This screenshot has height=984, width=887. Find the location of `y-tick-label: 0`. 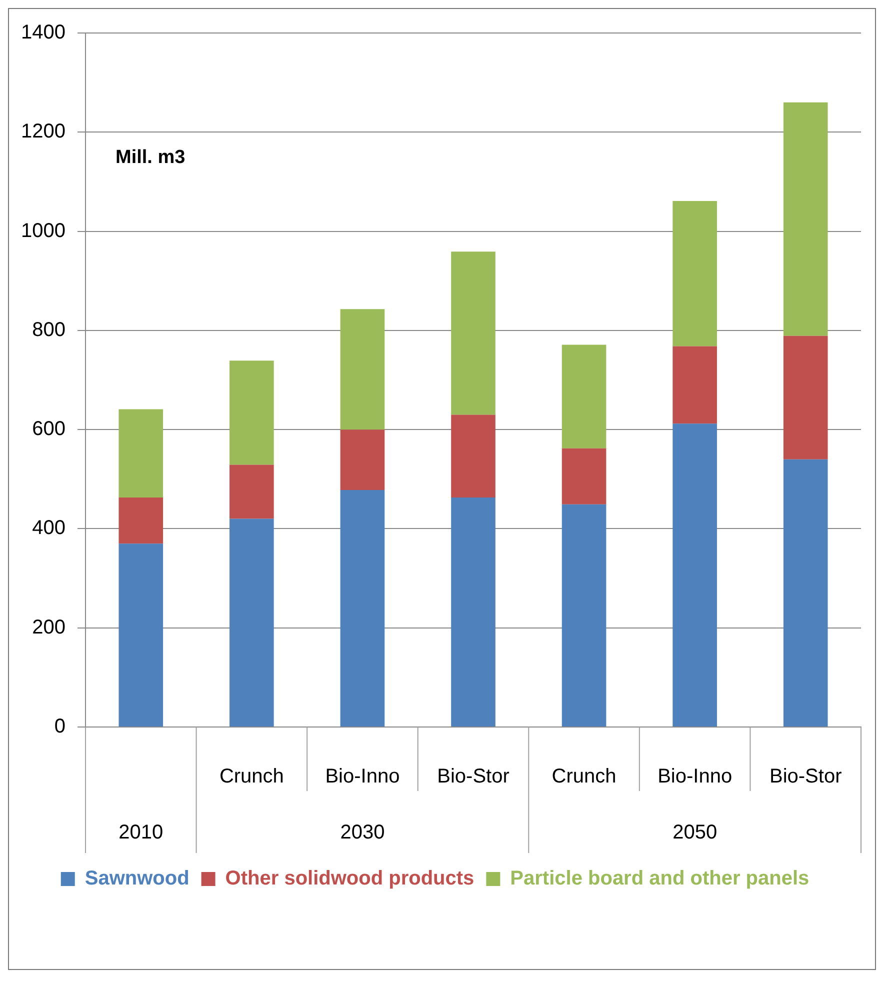

y-tick-label: 0 is located at coordinates (60, 727).